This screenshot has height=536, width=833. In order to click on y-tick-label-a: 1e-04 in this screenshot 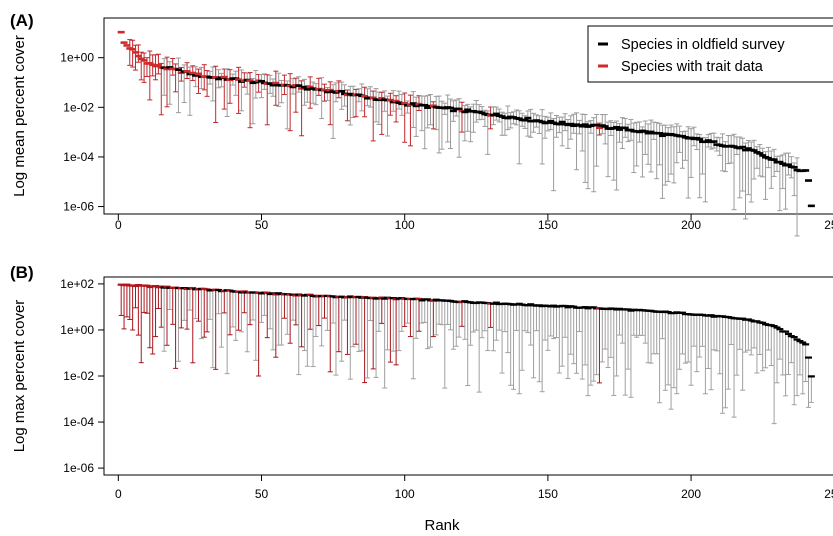, I will do `click(78, 157)`.